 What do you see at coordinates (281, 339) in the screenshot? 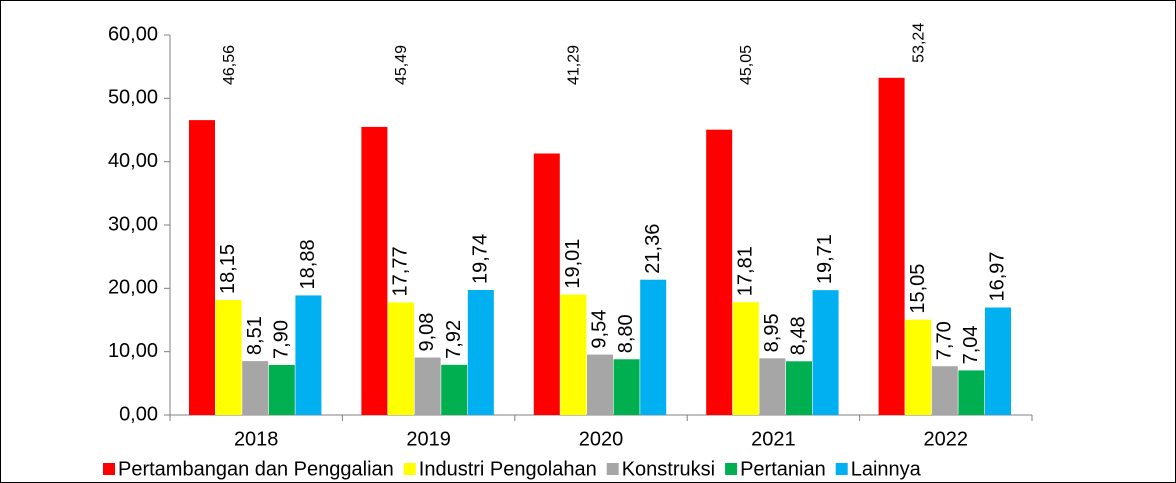
I see `value-label: 7,90` at bounding box center [281, 339].